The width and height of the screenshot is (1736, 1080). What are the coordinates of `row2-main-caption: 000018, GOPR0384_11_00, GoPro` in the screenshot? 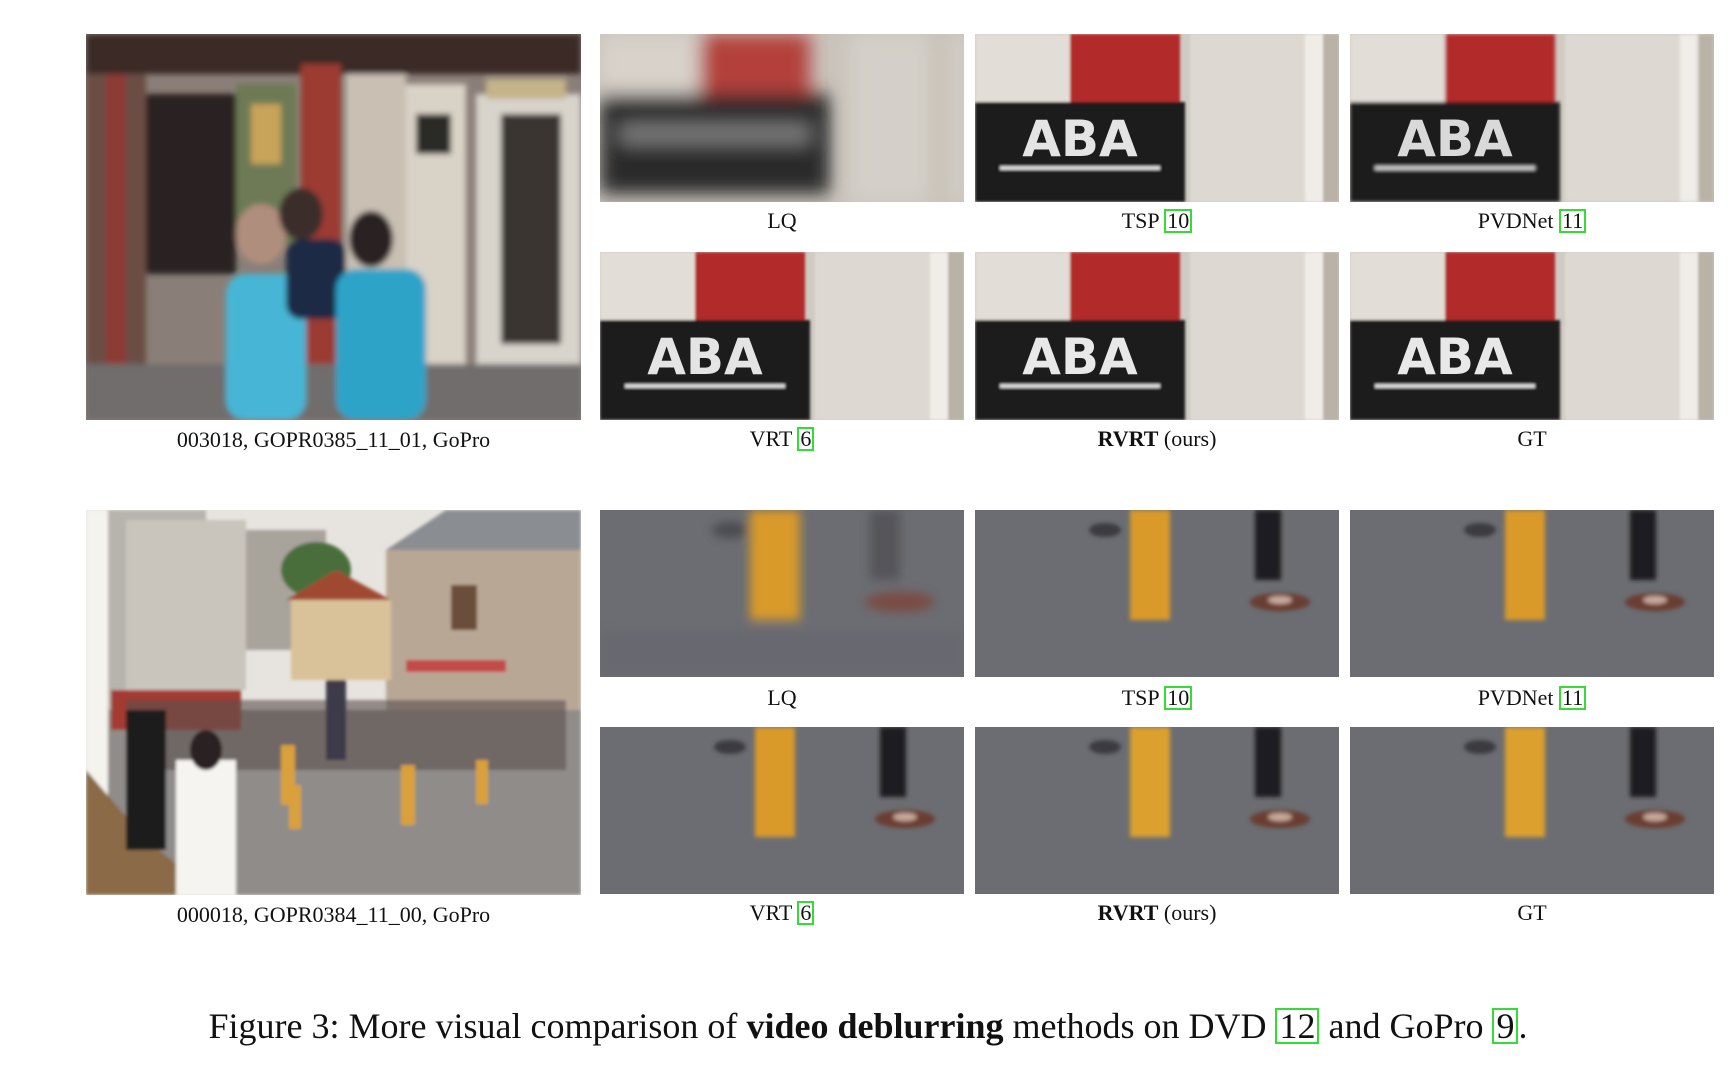 It's located at (333, 914).